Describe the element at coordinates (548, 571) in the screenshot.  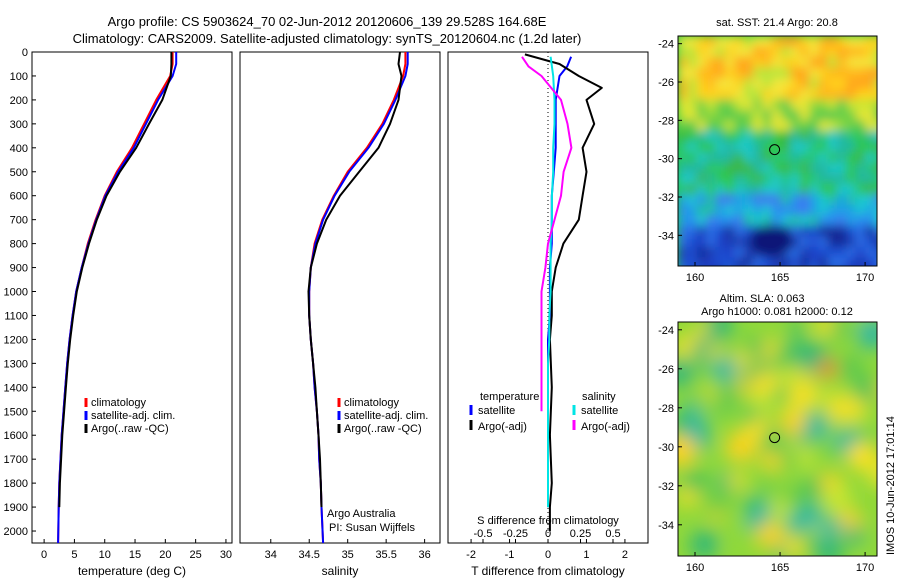
I see `difference-xlabel: T difference from climatology` at that location.